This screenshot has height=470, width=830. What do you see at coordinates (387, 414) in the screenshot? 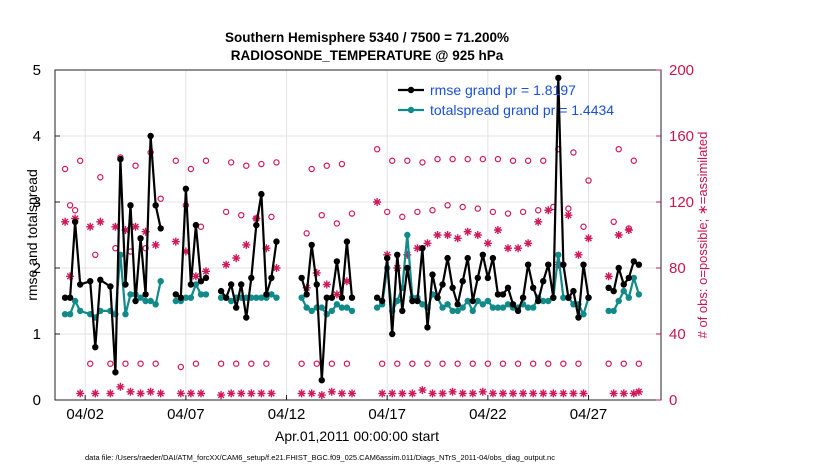
I see `x-tick-label: 04/17` at bounding box center [387, 414].